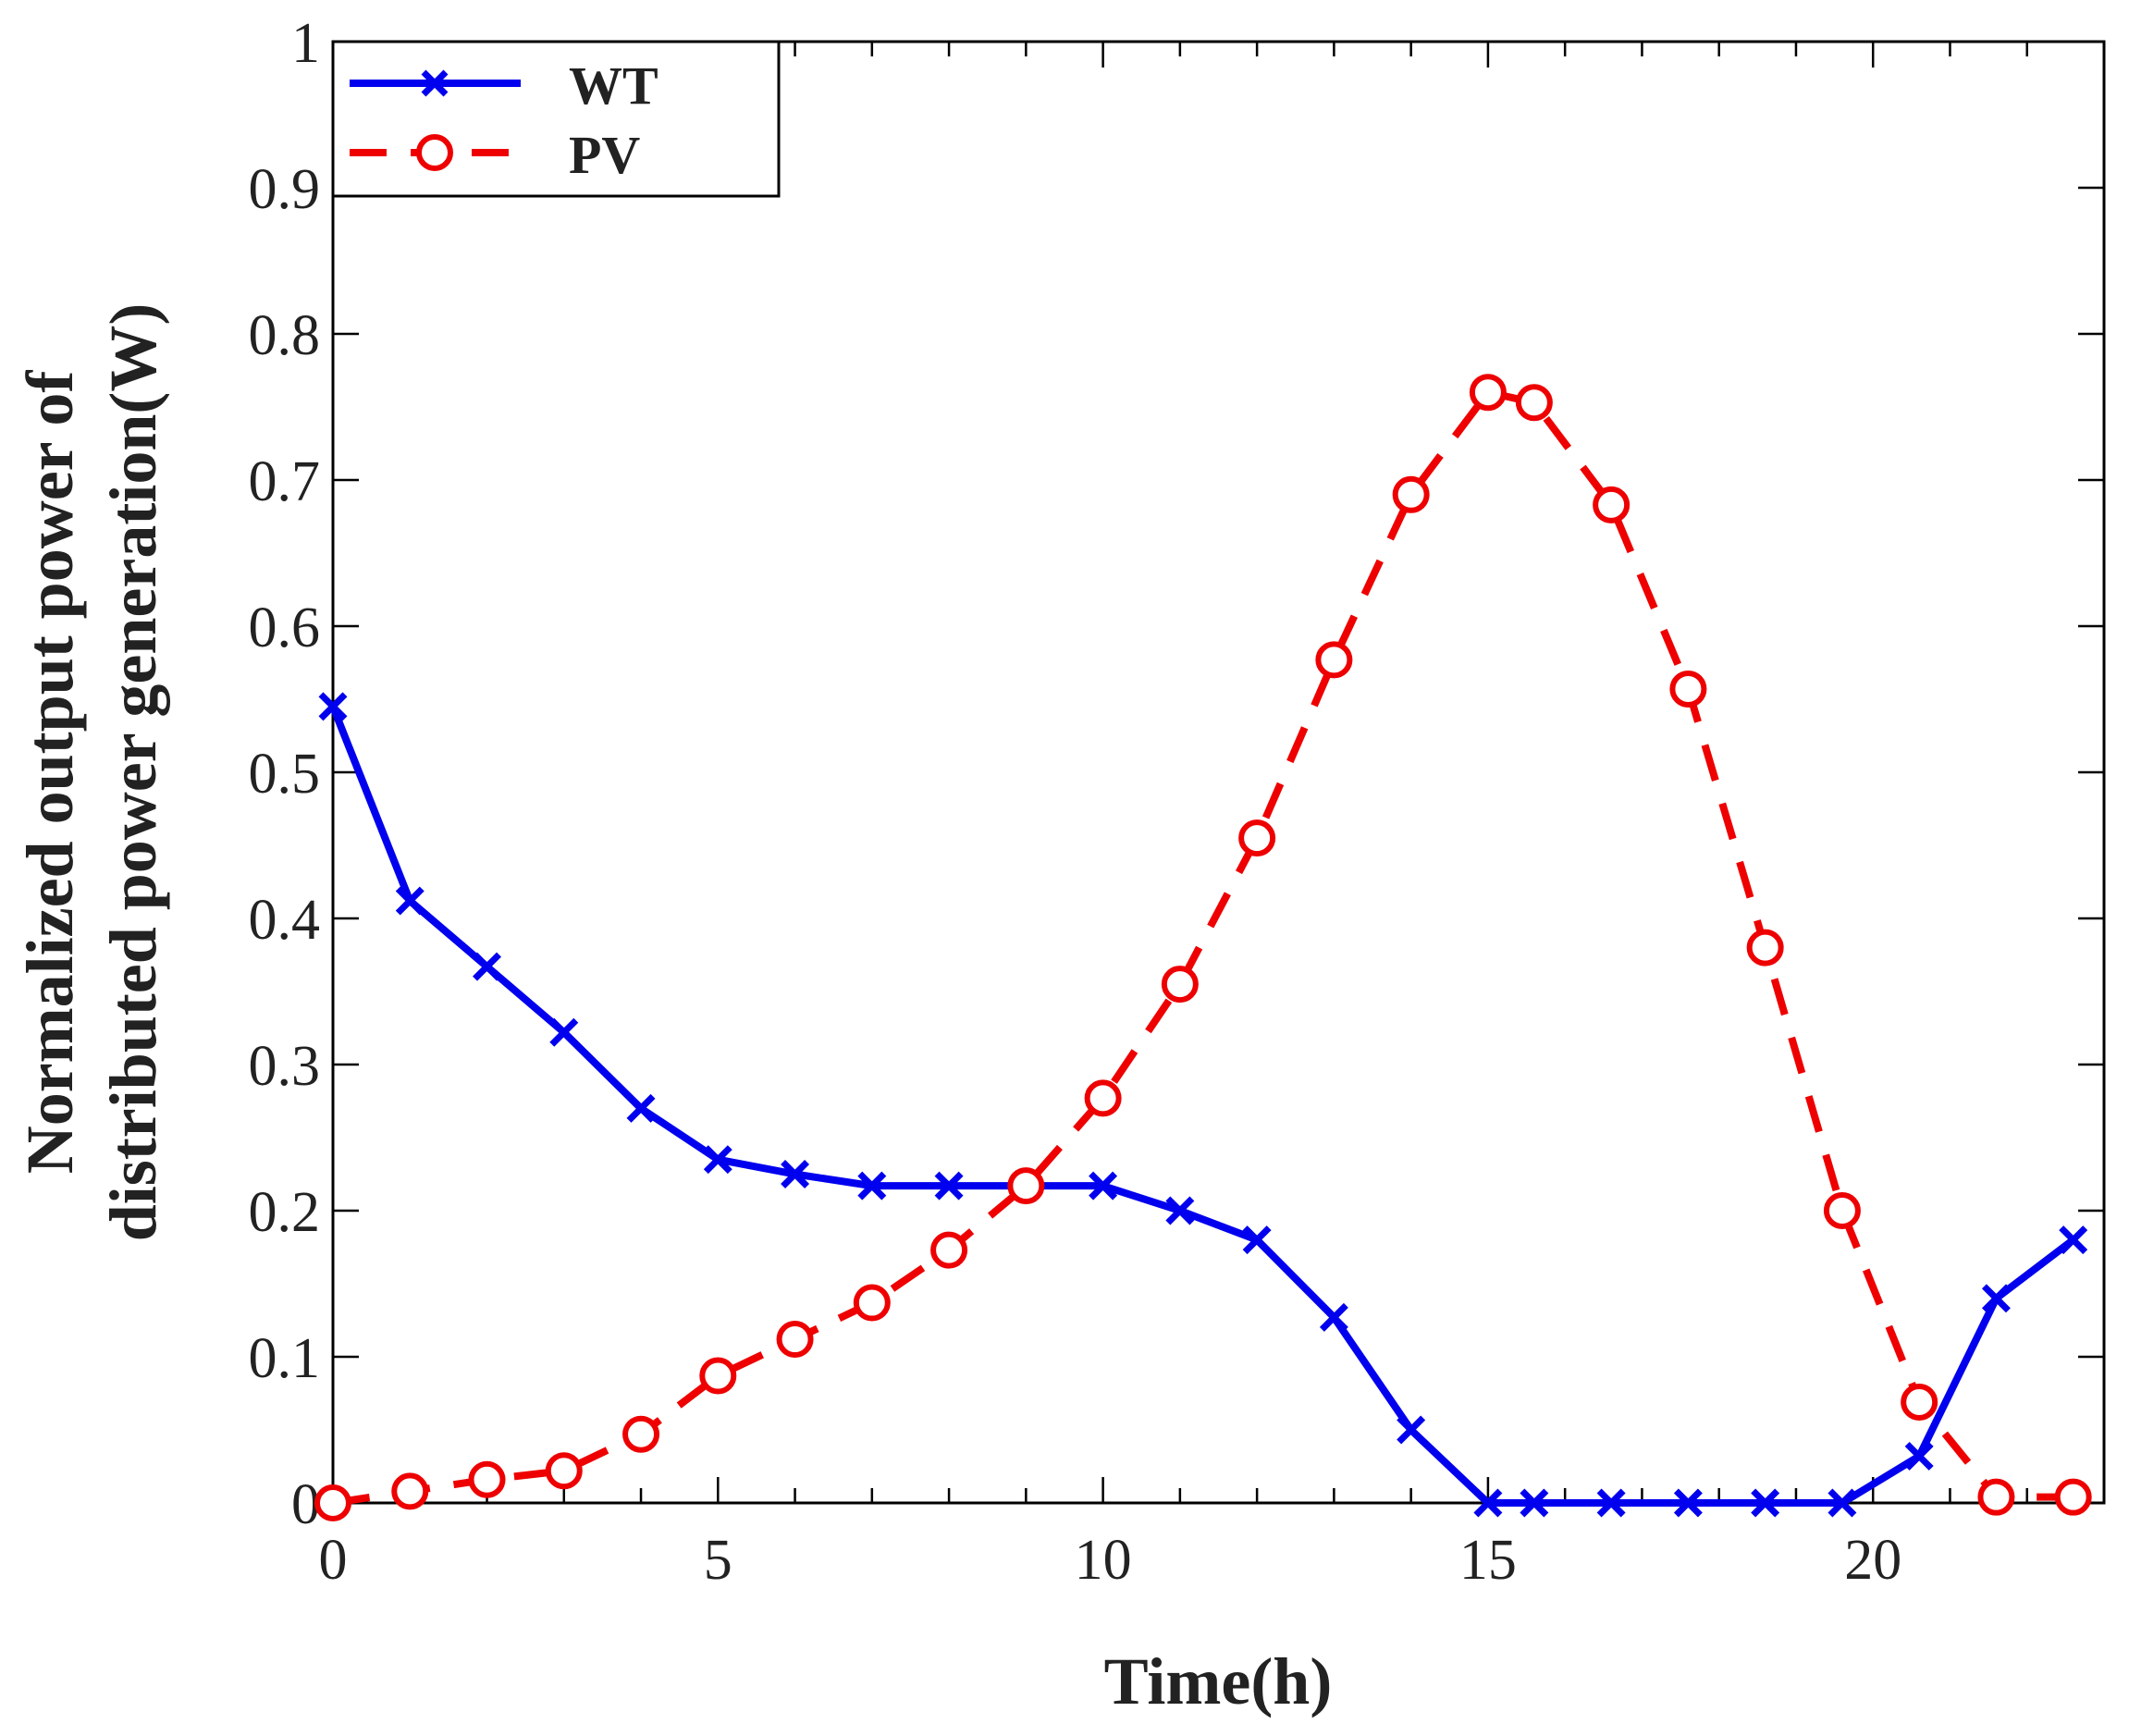  I want to click on legend-wt-label: WT, so click(613, 85).